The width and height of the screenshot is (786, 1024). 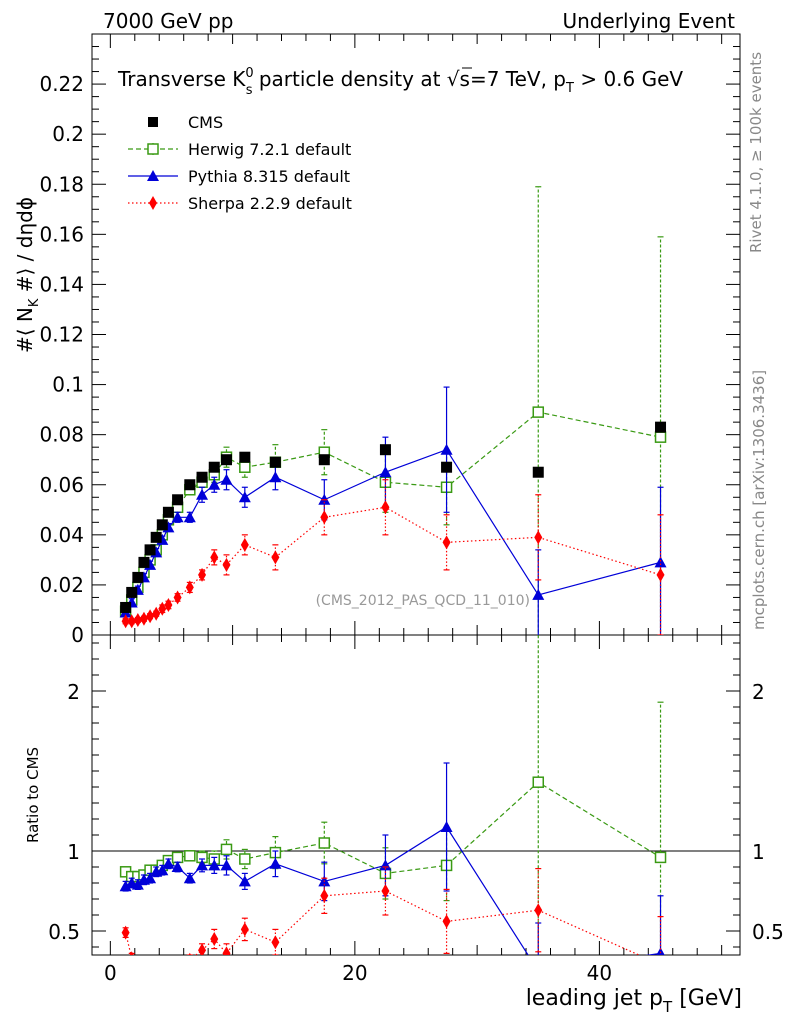 I want to click on legend-marker-herwig, so click(x=153, y=149).